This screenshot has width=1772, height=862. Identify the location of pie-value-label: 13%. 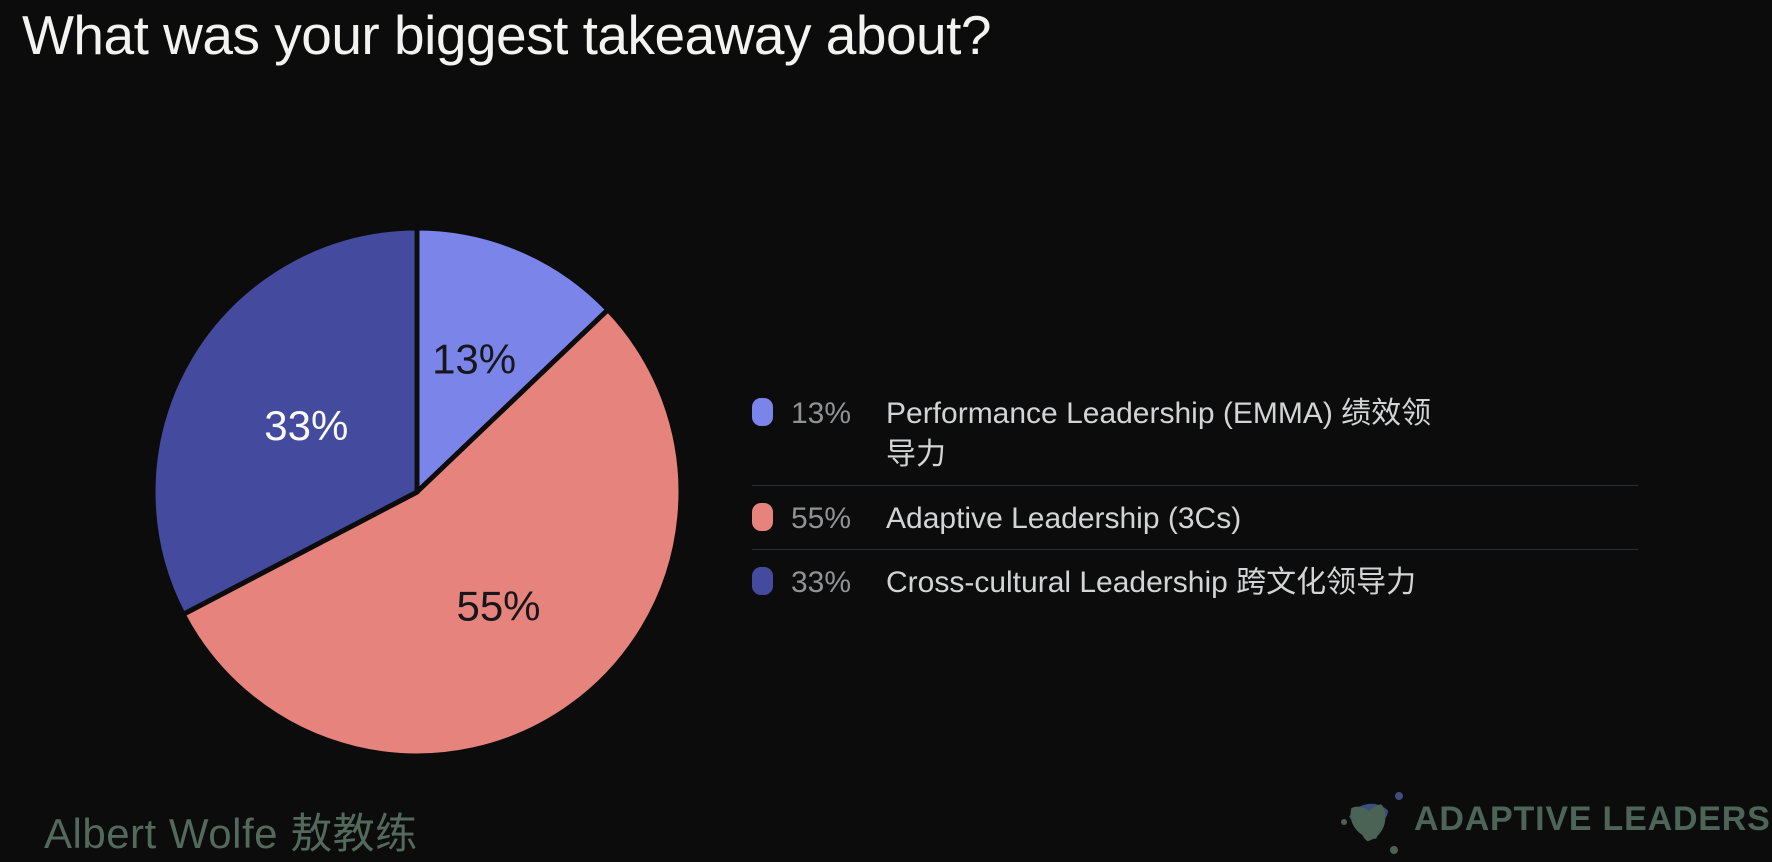
(474, 359).